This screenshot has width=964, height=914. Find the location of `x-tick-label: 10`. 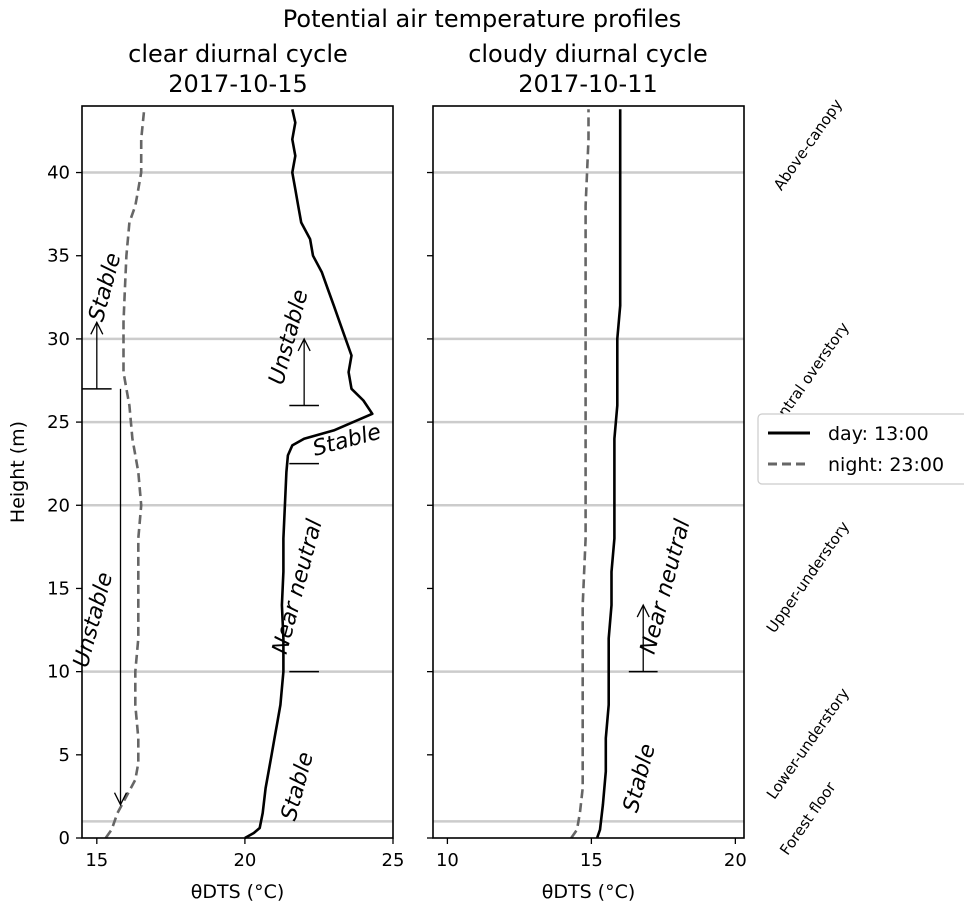

x-tick-label: 10 is located at coordinates (447, 860).